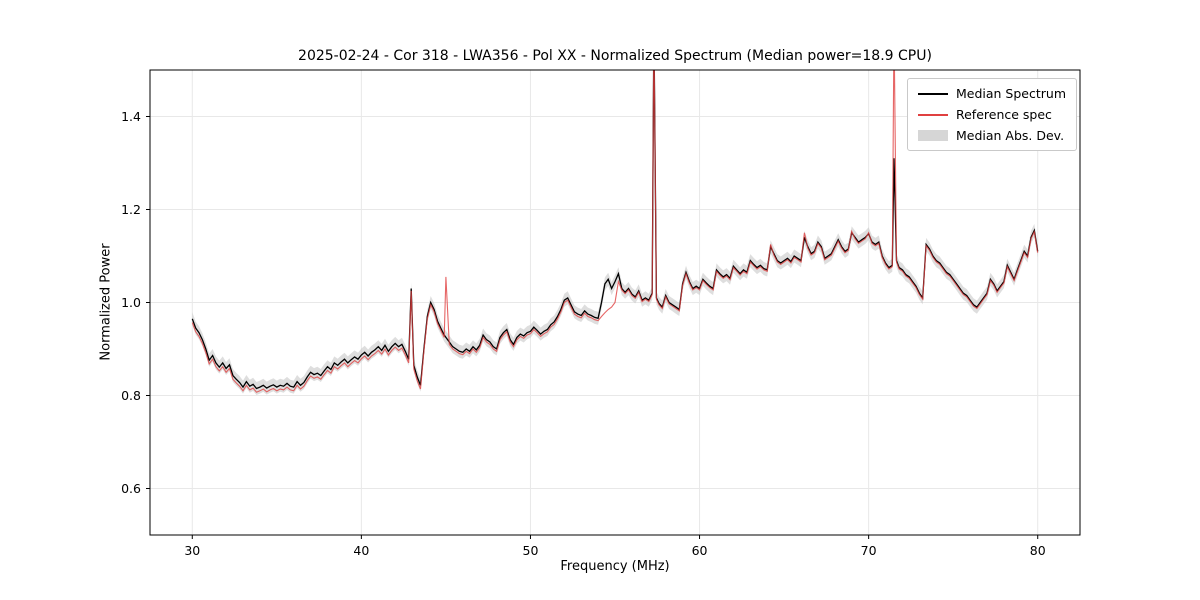 Image resolution: width=1200 pixels, height=600 pixels. I want to click on svg-text: 80, so click(1038, 550).